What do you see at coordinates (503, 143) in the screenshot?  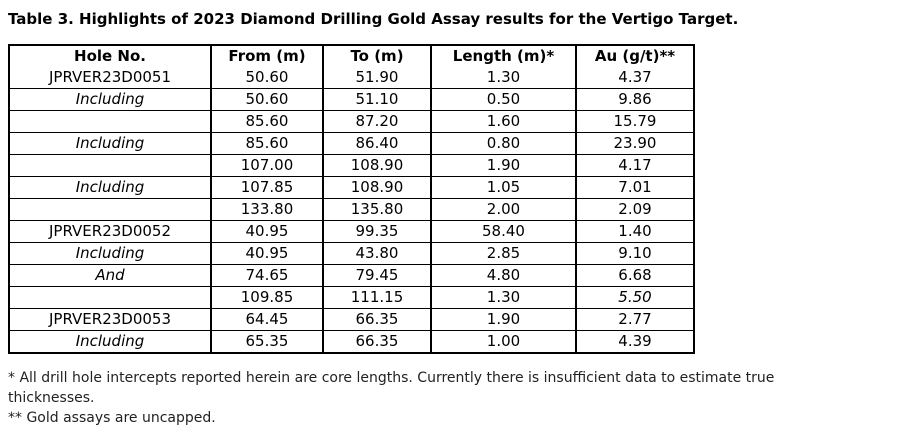 I see `cell-length: 0.80` at bounding box center [503, 143].